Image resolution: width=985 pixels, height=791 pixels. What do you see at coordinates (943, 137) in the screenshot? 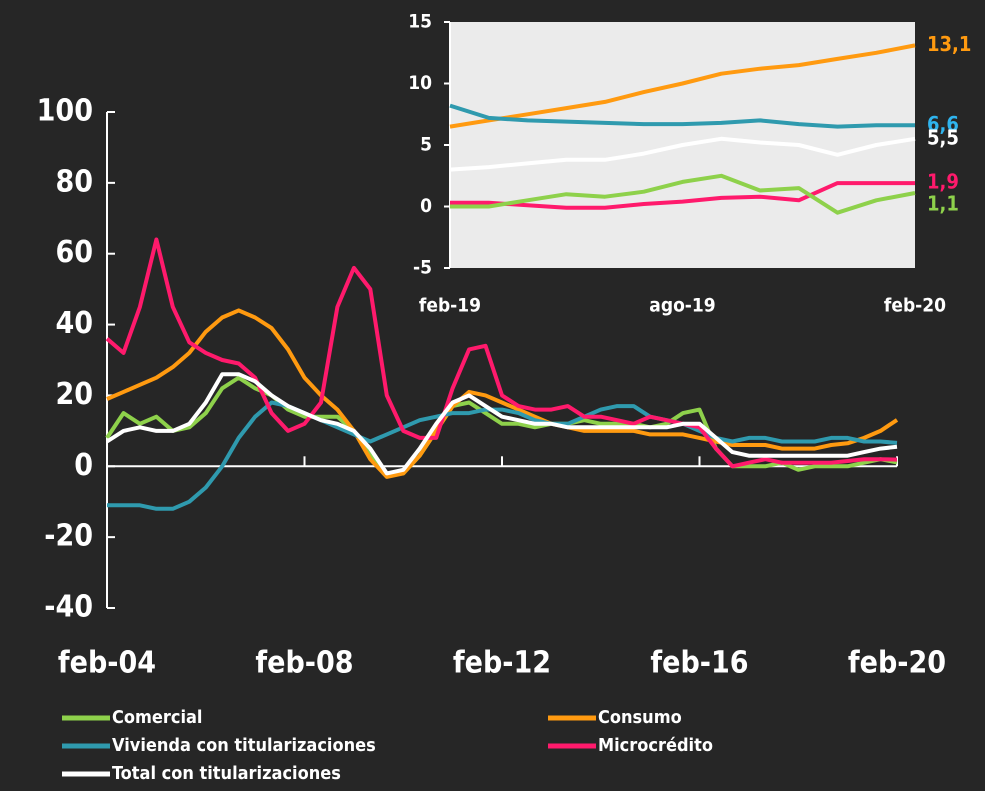
I see `value-label: 5,5` at bounding box center [943, 137].